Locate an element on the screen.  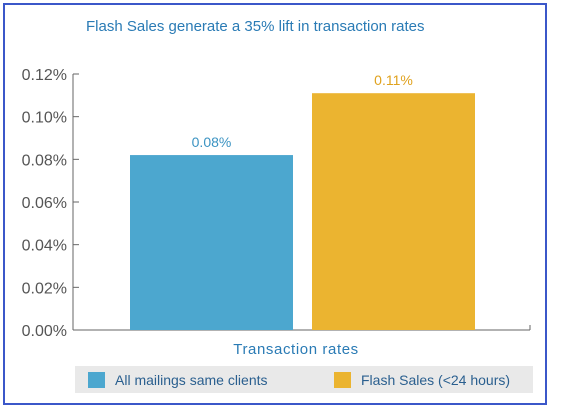
y-tick-label: 0.08% is located at coordinates (44, 160).